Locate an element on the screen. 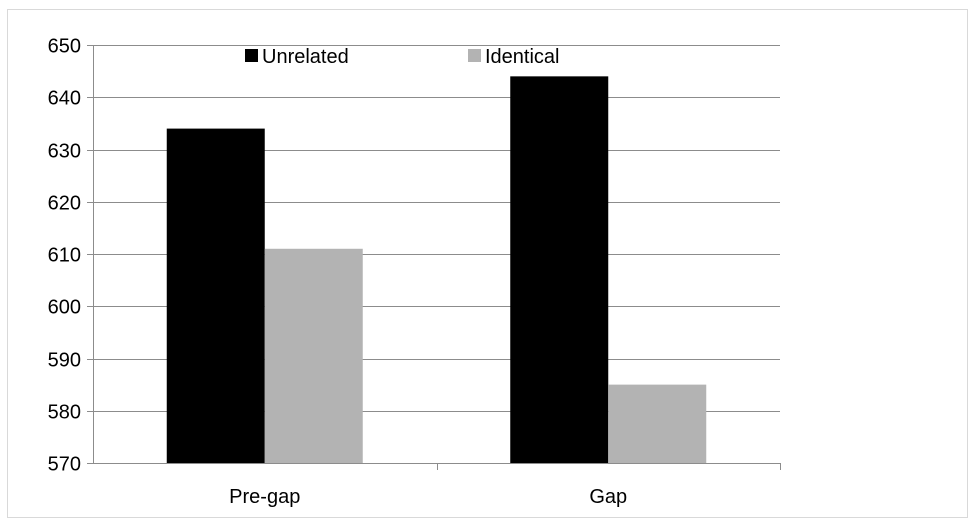 This screenshot has height=523, width=973. bar-identical-pre-gap is located at coordinates (313, 355).